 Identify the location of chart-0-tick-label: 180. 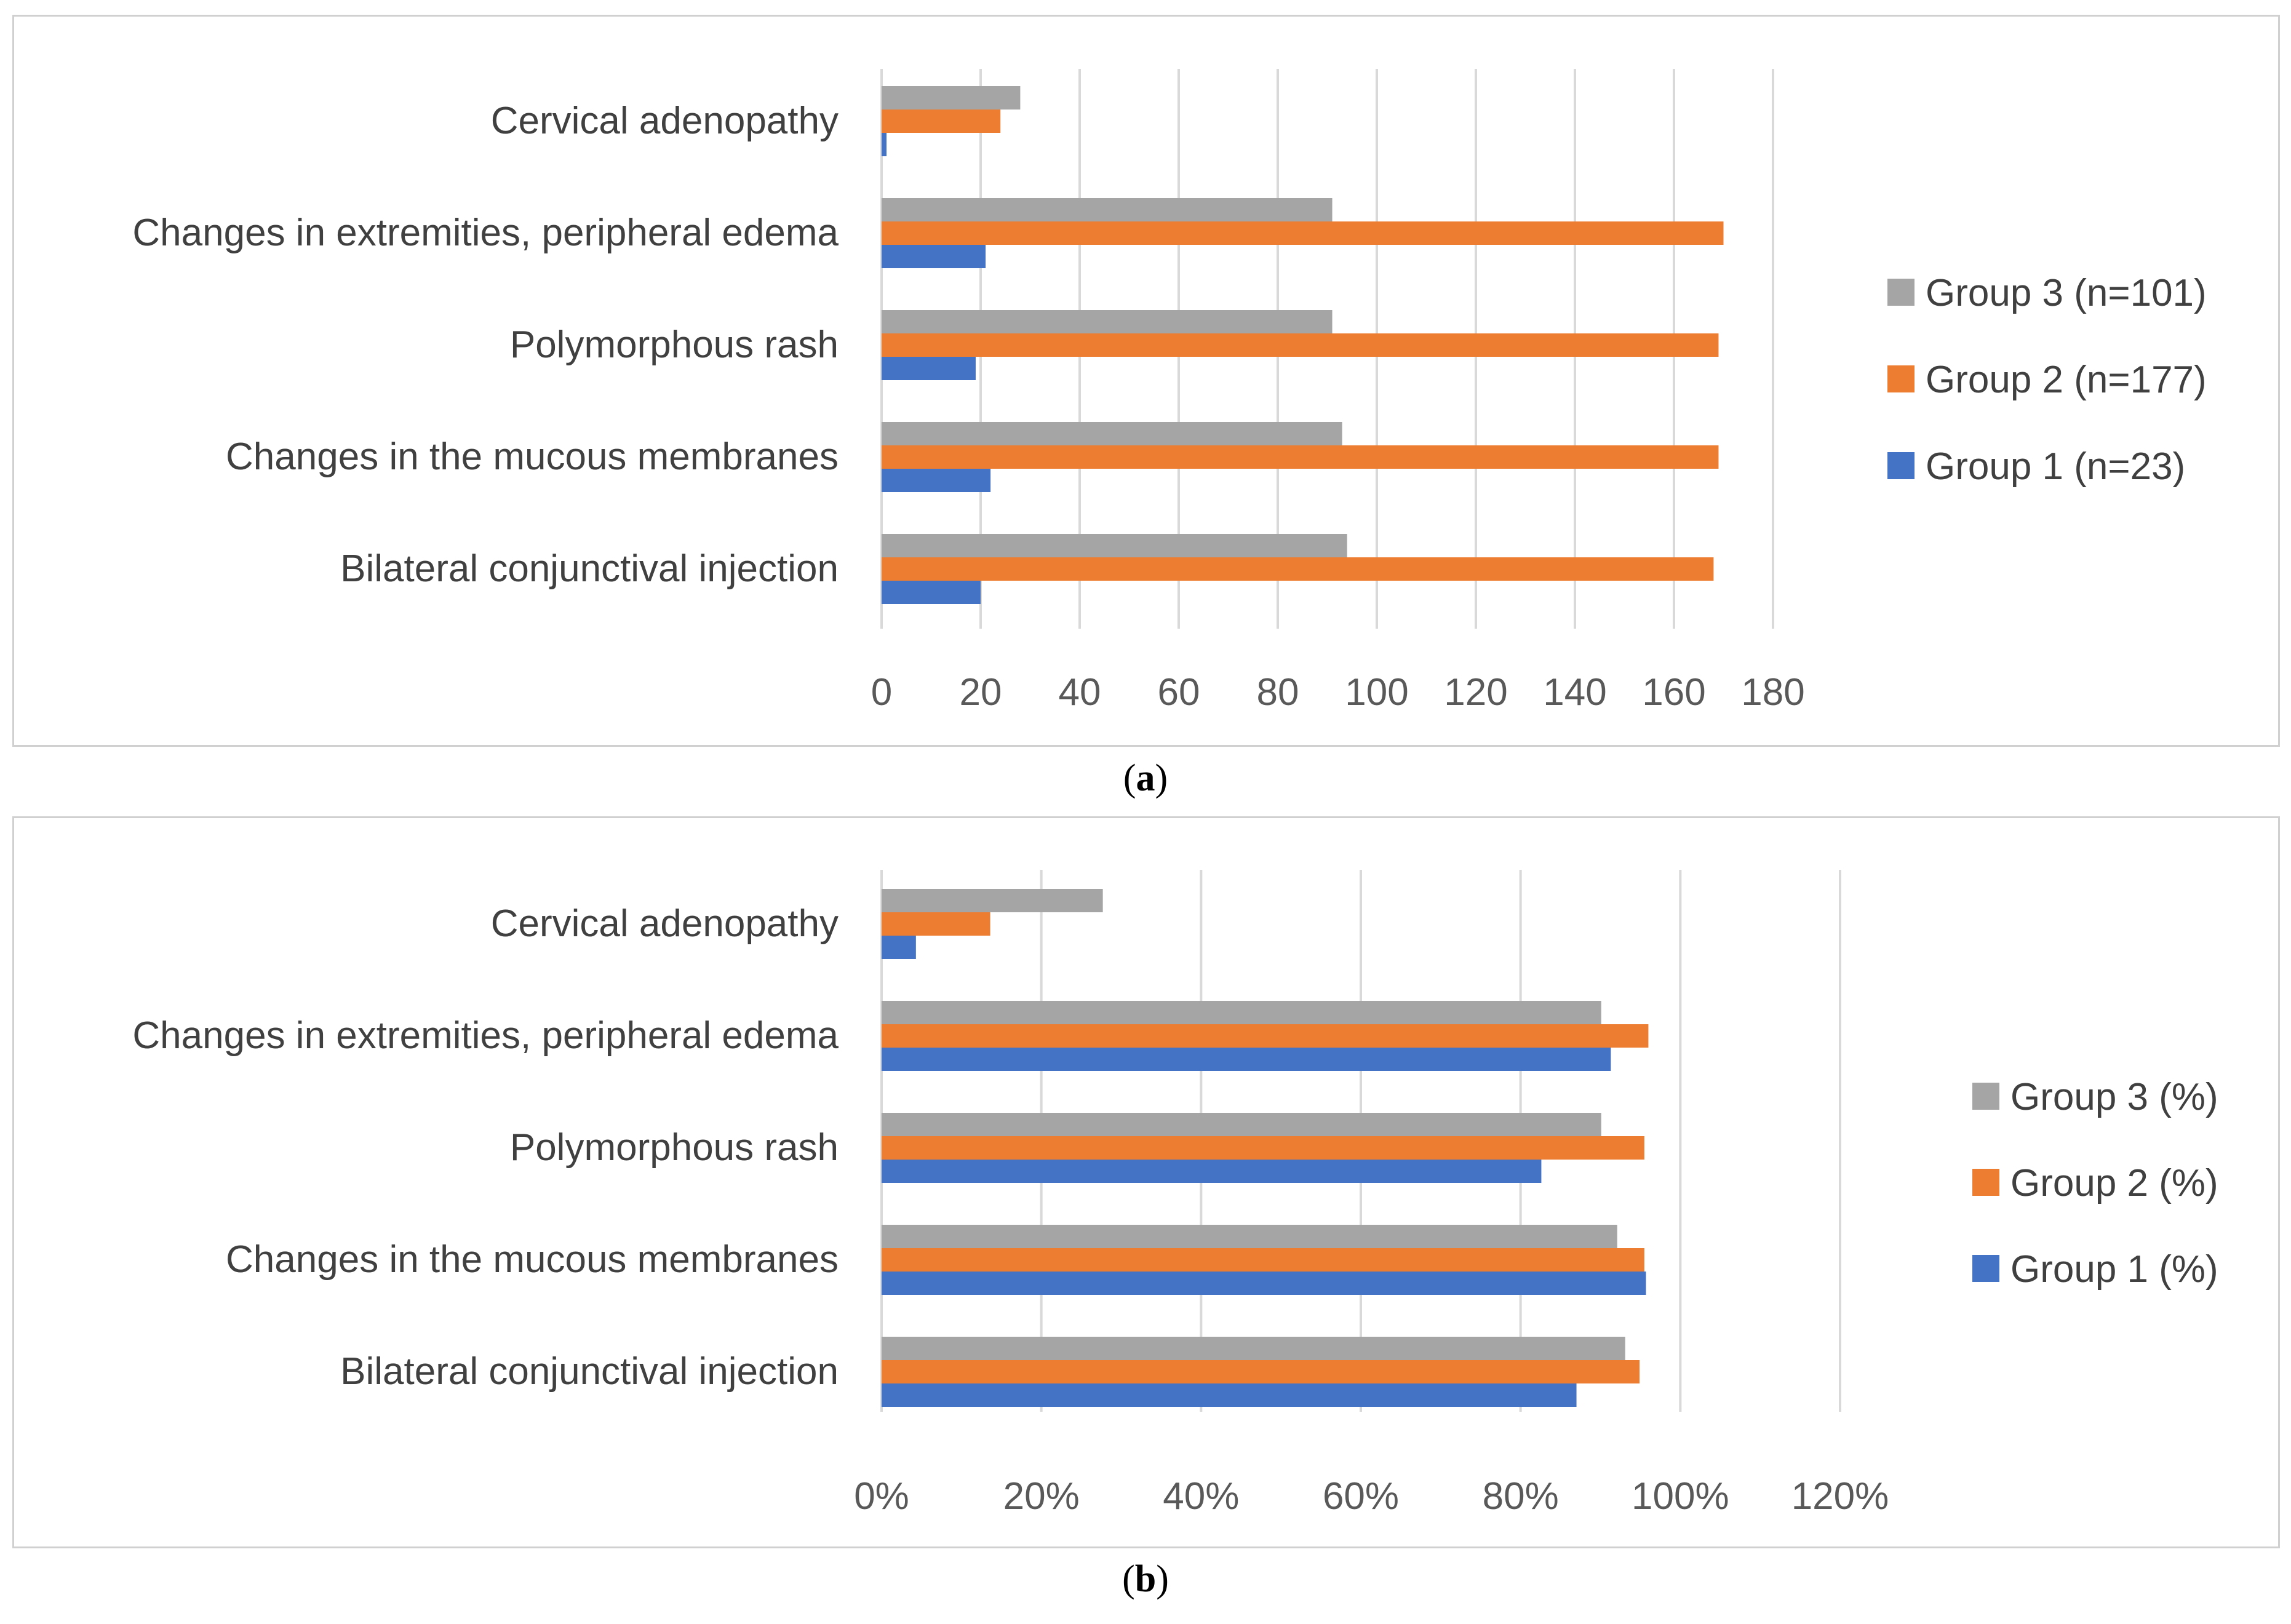
(1773, 692).